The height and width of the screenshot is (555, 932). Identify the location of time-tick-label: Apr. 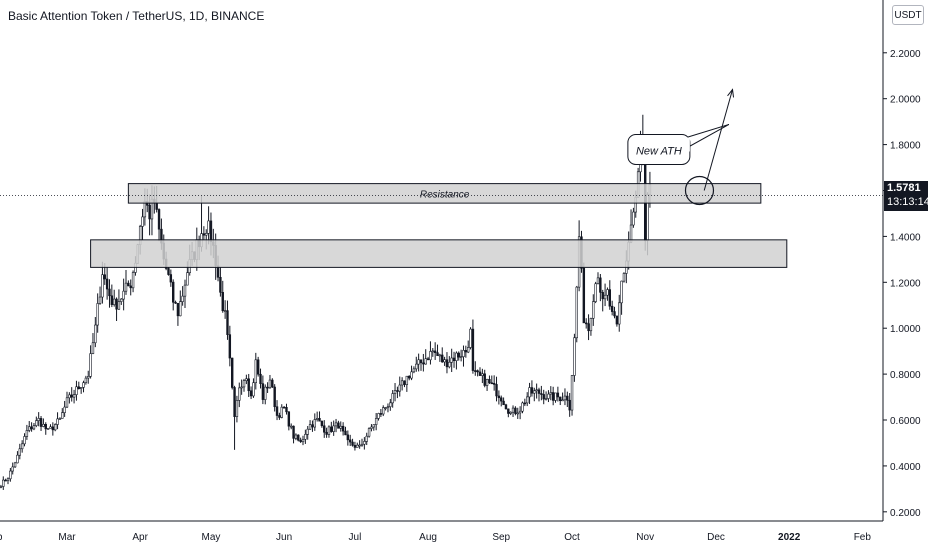
(140, 537).